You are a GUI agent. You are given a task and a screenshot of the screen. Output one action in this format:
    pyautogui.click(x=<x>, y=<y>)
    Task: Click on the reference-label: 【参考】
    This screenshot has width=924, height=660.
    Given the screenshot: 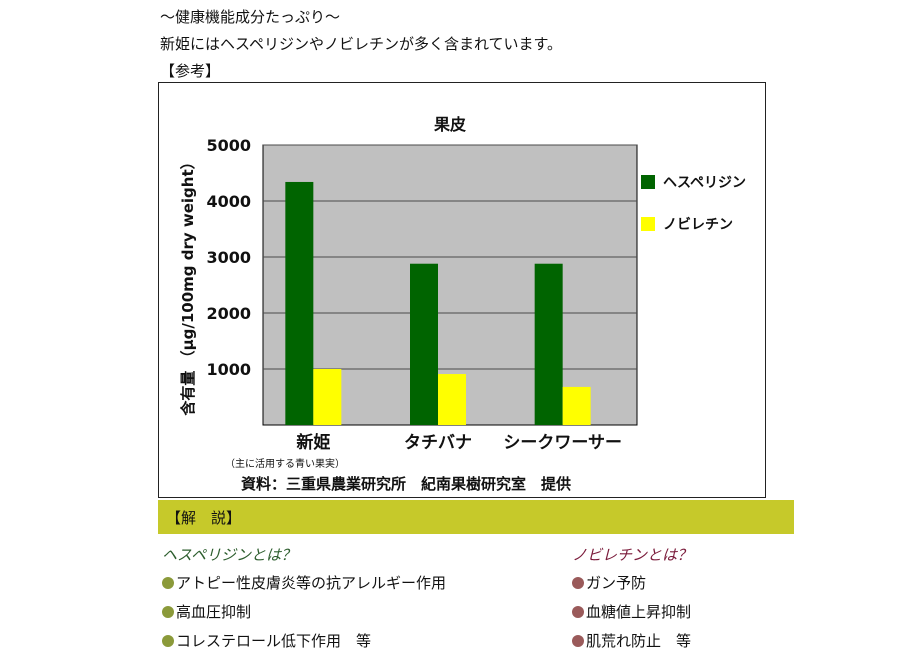 What is the action you would take?
    pyautogui.click(x=190, y=71)
    